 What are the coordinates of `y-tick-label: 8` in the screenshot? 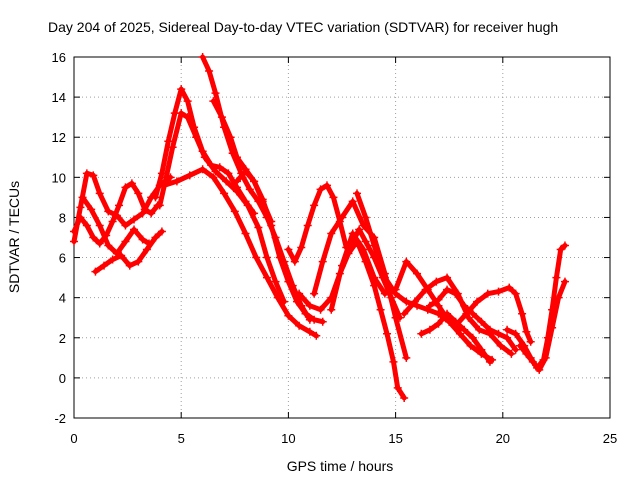 It's located at (62, 217).